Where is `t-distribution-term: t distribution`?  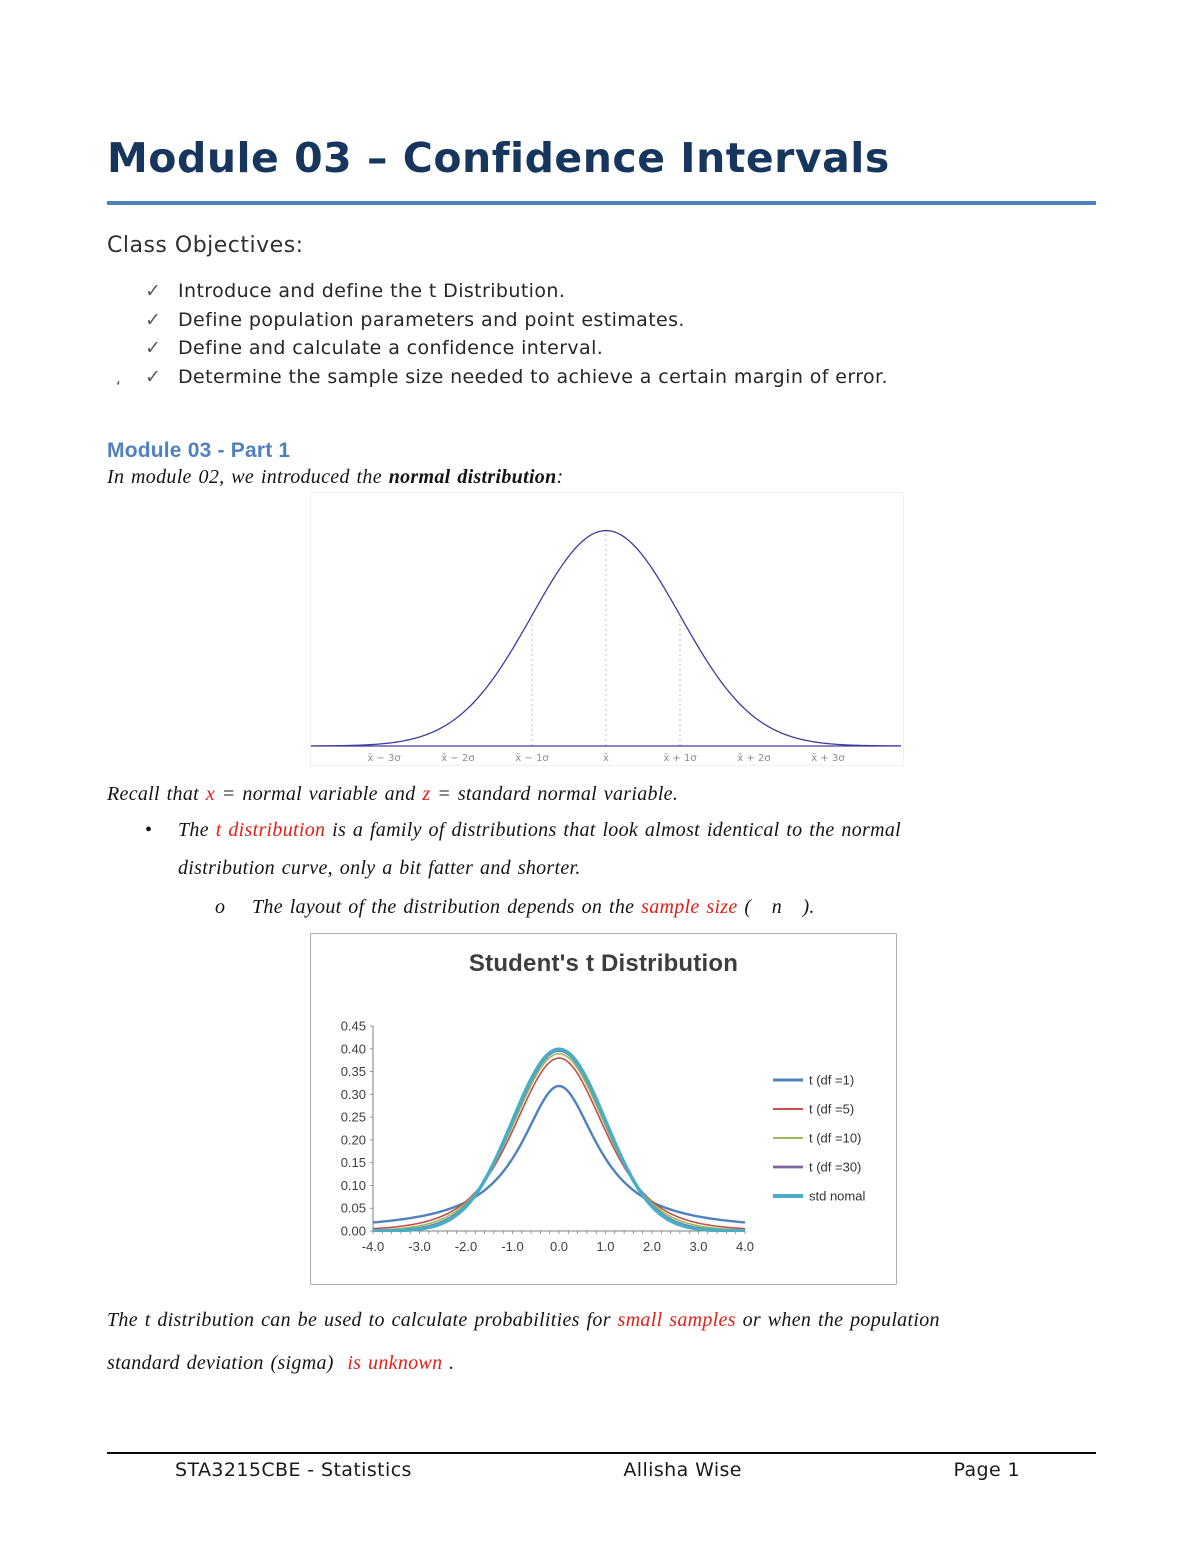
t-distribution-term: t distribution is located at coordinates (270, 830).